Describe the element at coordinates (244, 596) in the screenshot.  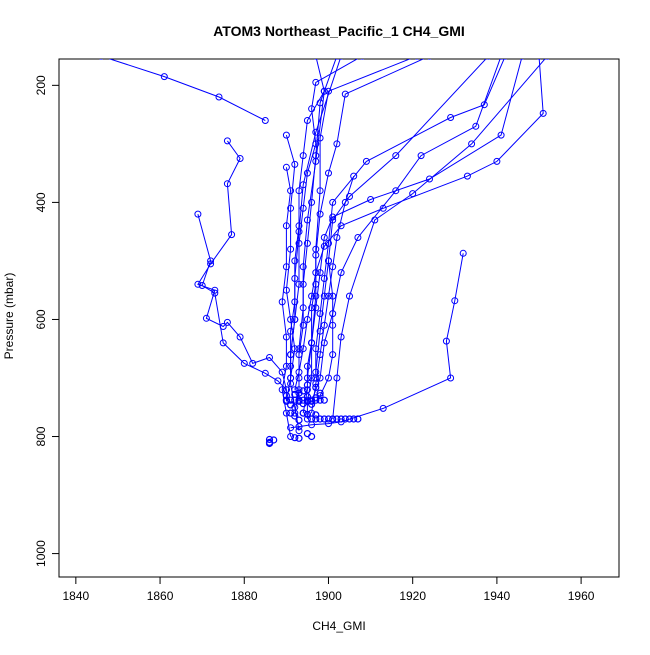
I see `x-tick-label: 1880` at that location.